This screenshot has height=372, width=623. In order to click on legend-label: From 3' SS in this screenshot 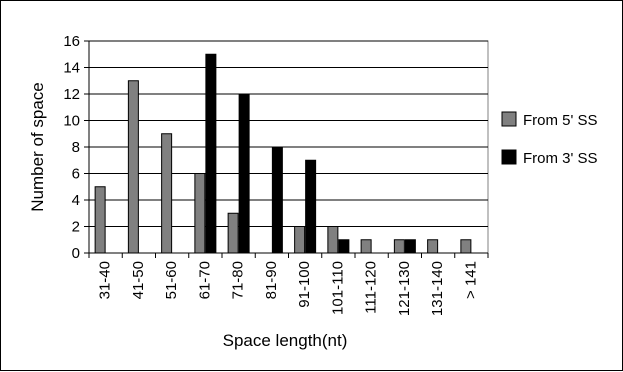, I will do `click(560, 158)`.